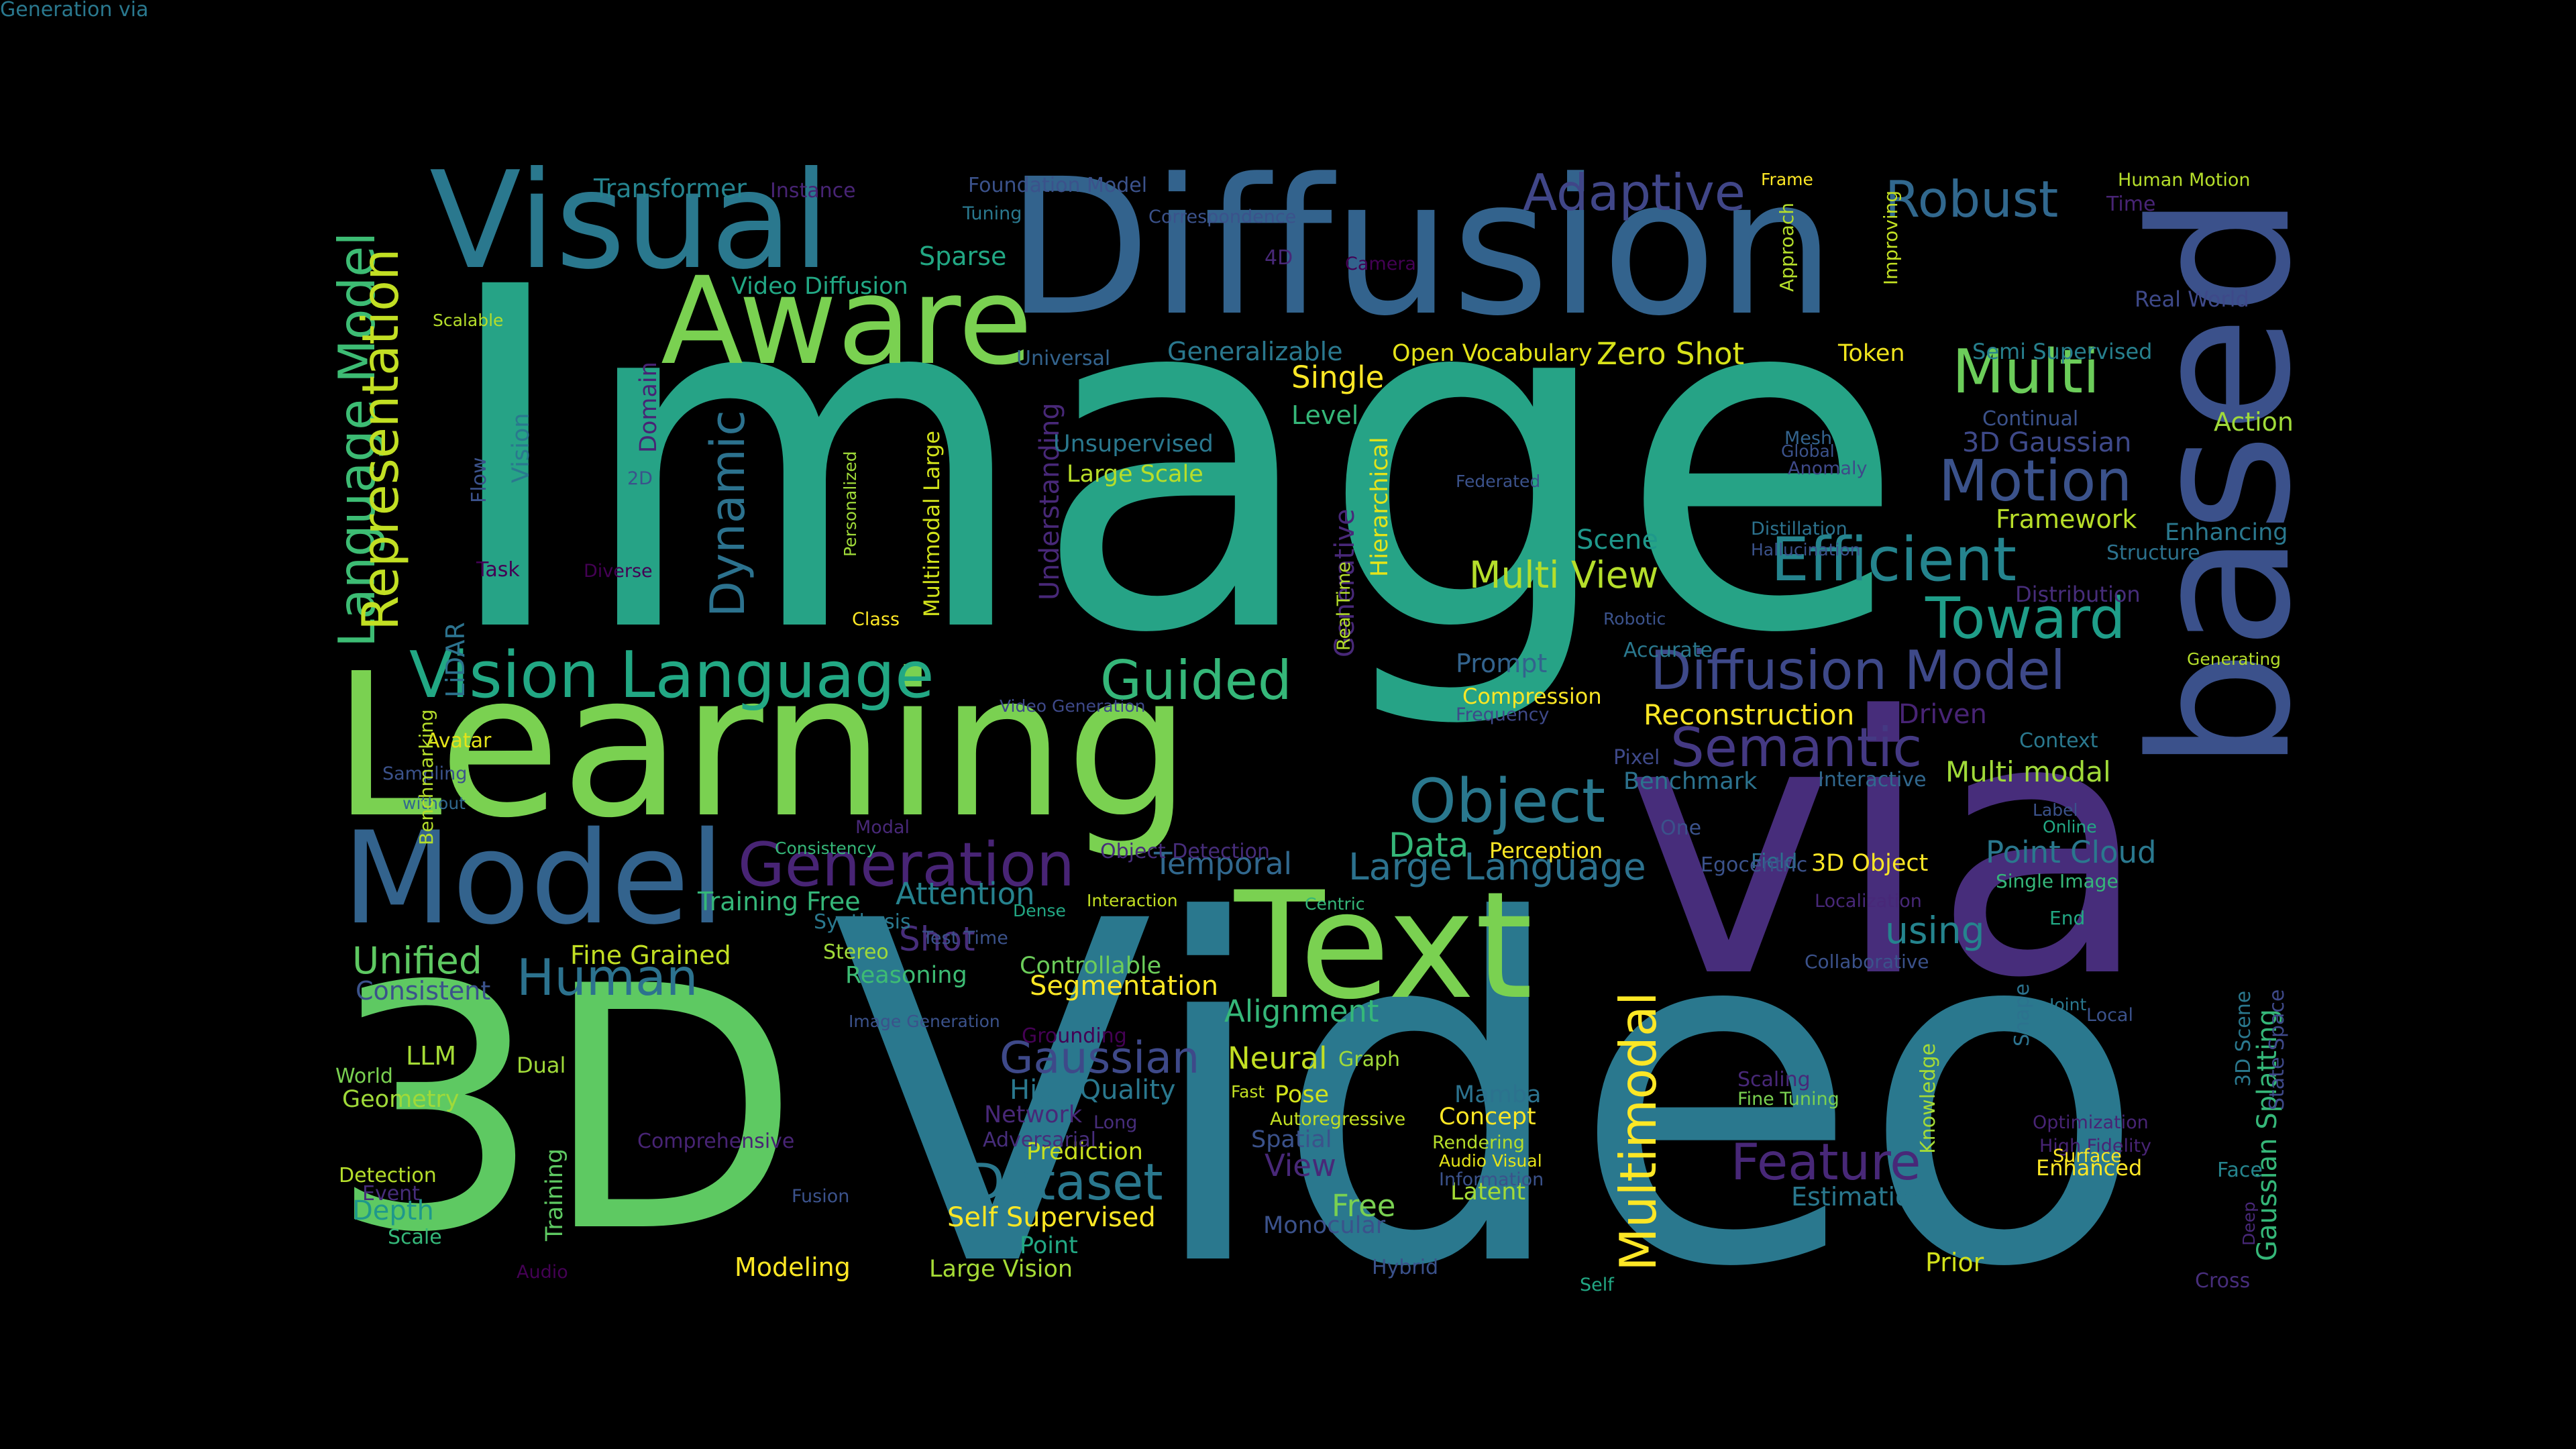 This screenshot has width=2576, height=1449. What do you see at coordinates (1405, 1267) in the screenshot?
I see `word-hybrid: Hybrid` at bounding box center [1405, 1267].